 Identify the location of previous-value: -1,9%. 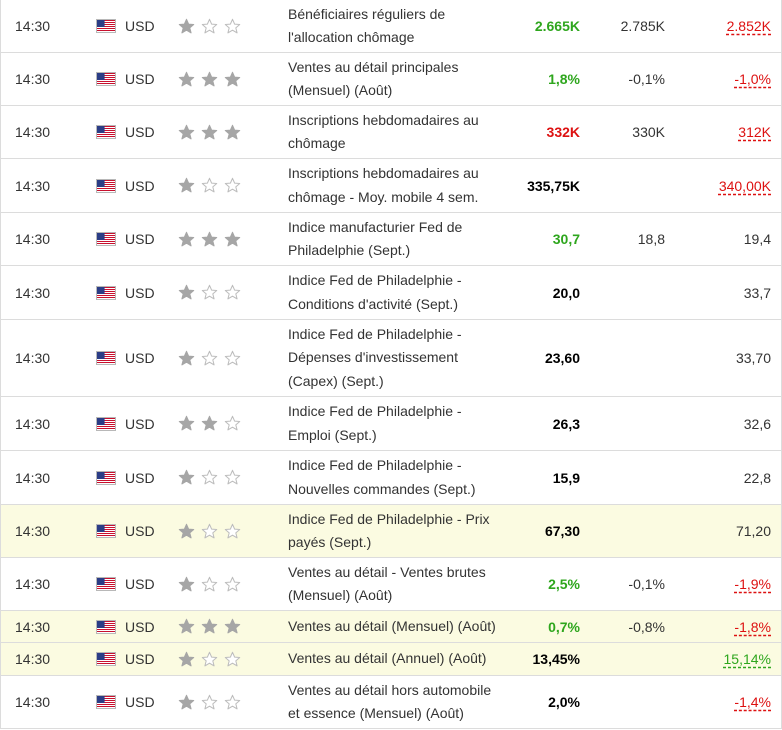
(752, 584).